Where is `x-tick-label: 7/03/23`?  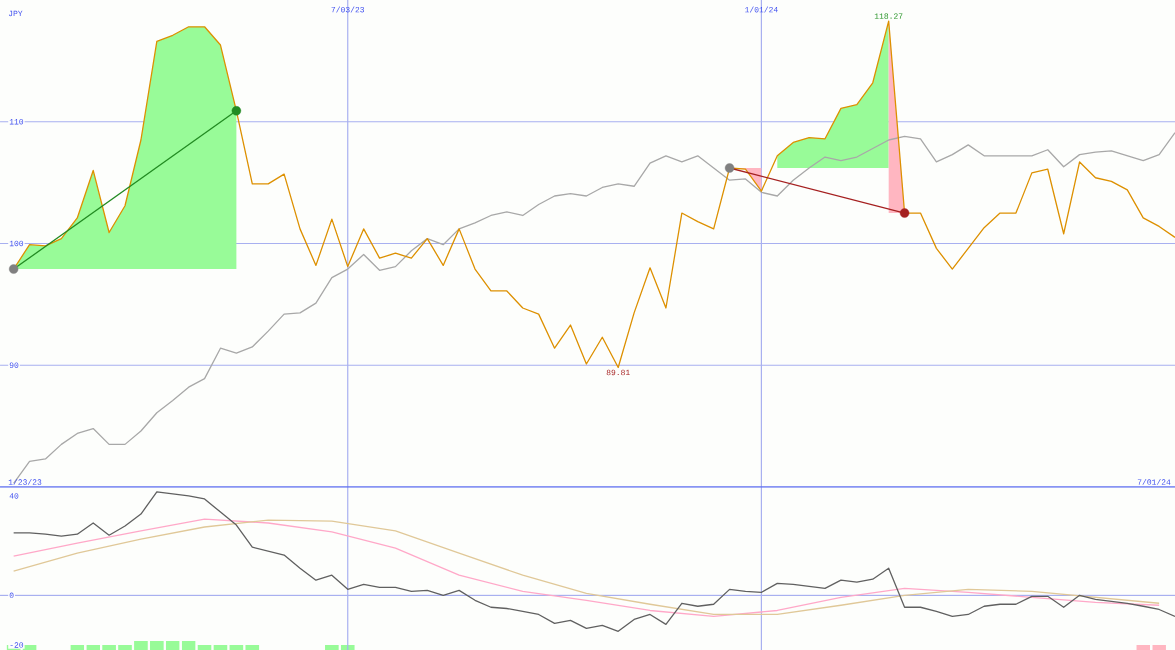 x-tick-label: 7/03/23 is located at coordinates (348, 9).